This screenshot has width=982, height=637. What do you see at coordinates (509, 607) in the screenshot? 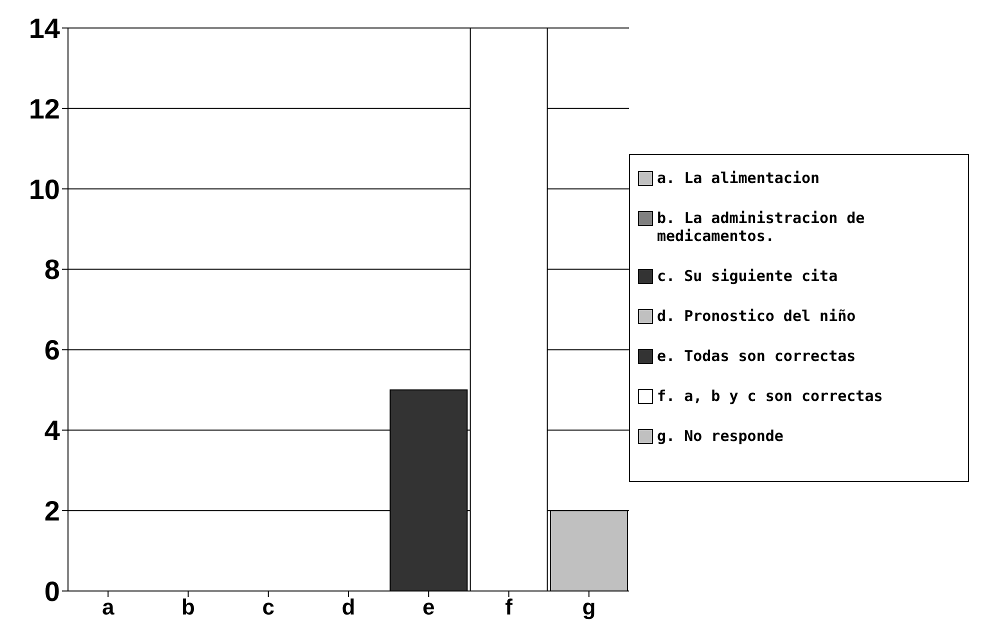
I see `x-tick-label: f` at bounding box center [509, 607].